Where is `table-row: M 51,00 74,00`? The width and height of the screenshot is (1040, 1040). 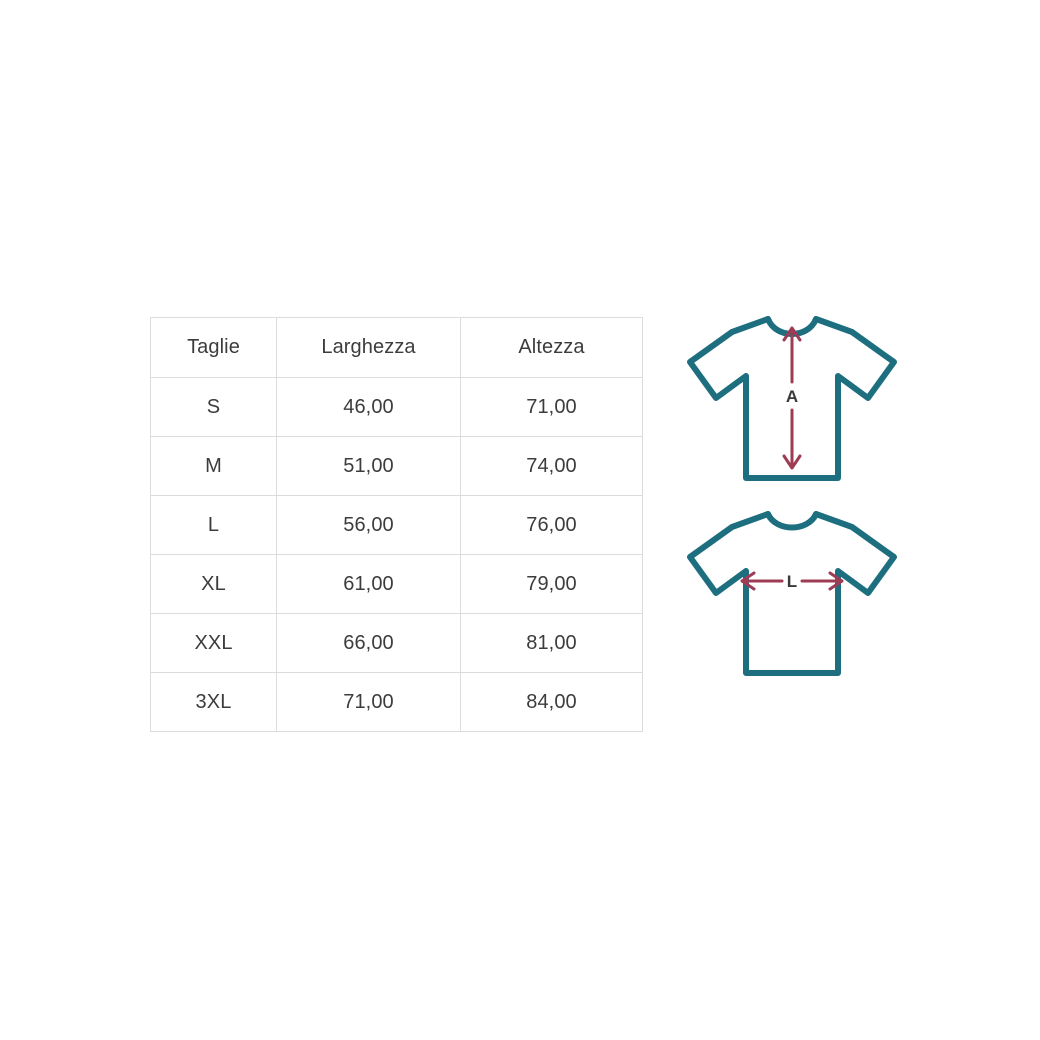
table-row: M 51,00 74,00 is located at coordinates (396, 466).